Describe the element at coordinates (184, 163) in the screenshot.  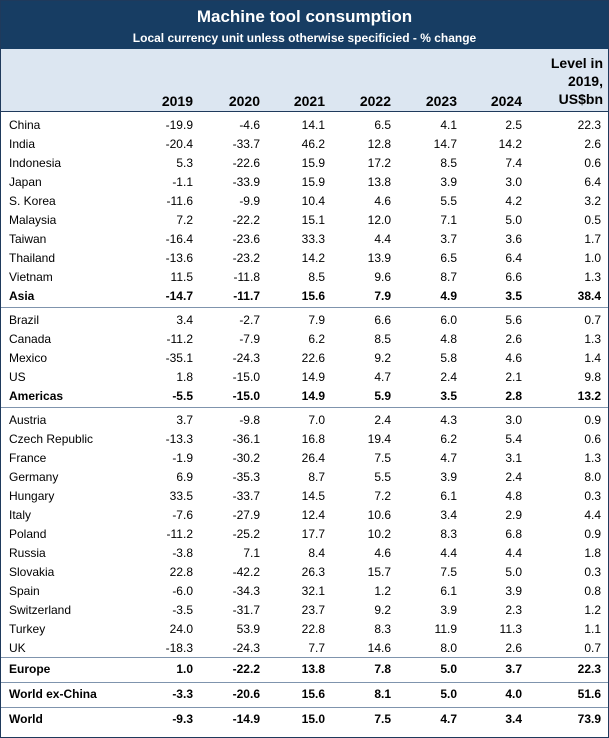
I see `value-2019: 5.3` at that location.